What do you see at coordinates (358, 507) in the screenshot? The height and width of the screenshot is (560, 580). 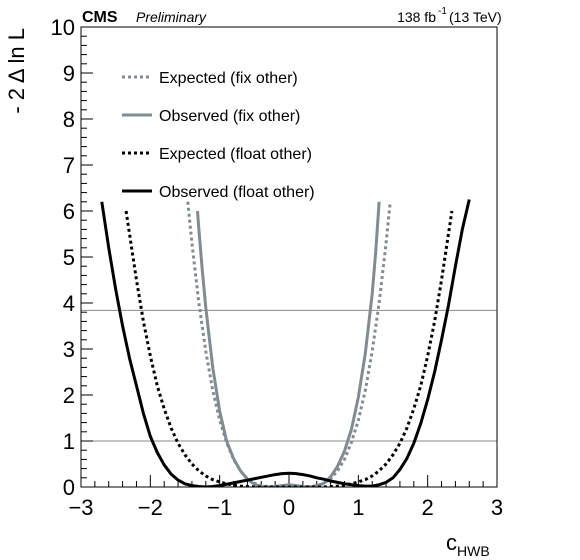 I see `x-tick-label: 1` at bounding box center [358, 507].